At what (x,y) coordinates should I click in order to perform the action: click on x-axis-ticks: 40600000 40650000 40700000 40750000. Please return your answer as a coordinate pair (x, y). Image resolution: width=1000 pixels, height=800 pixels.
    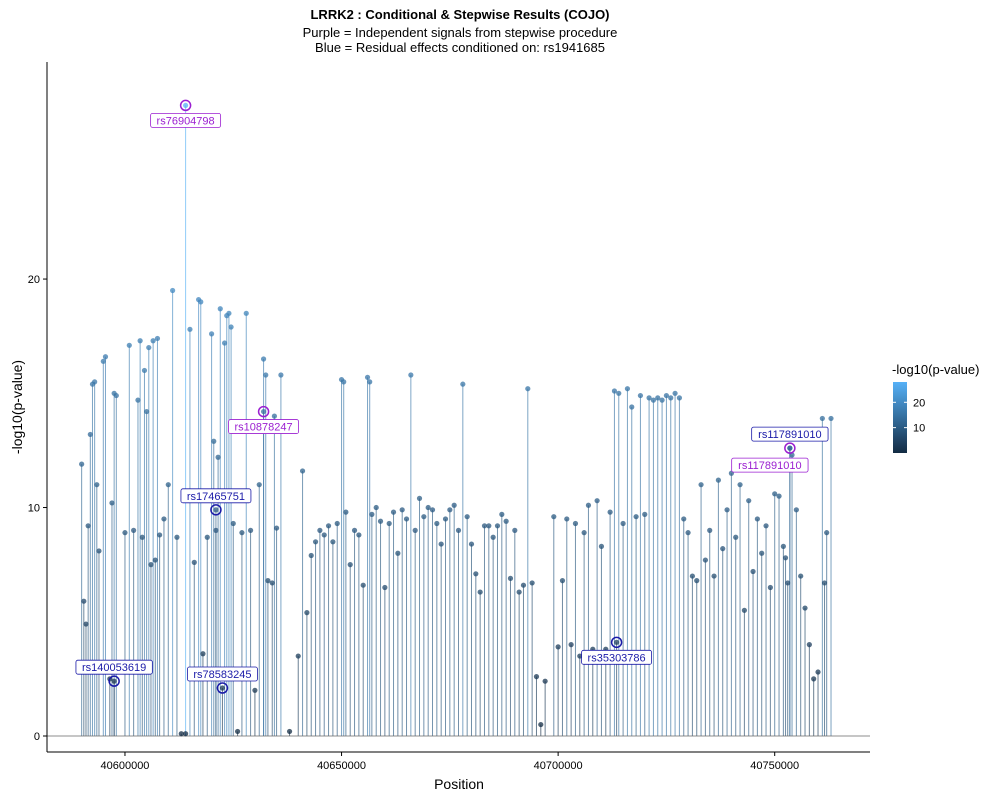
    Looking at the image, I should click on (449, 762).